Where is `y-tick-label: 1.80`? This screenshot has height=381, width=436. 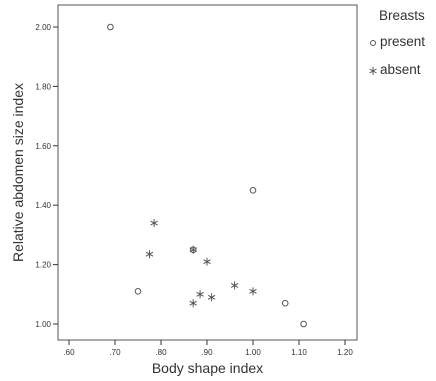 y-tick-label: 1.80 is located at coordinates (43, 86).